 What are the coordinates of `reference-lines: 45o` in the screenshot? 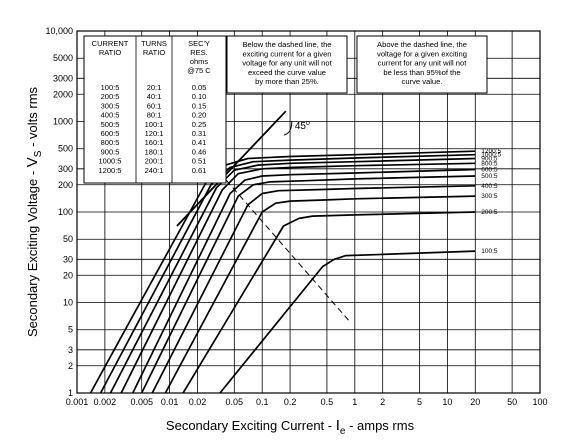 It's located at (263, 216).